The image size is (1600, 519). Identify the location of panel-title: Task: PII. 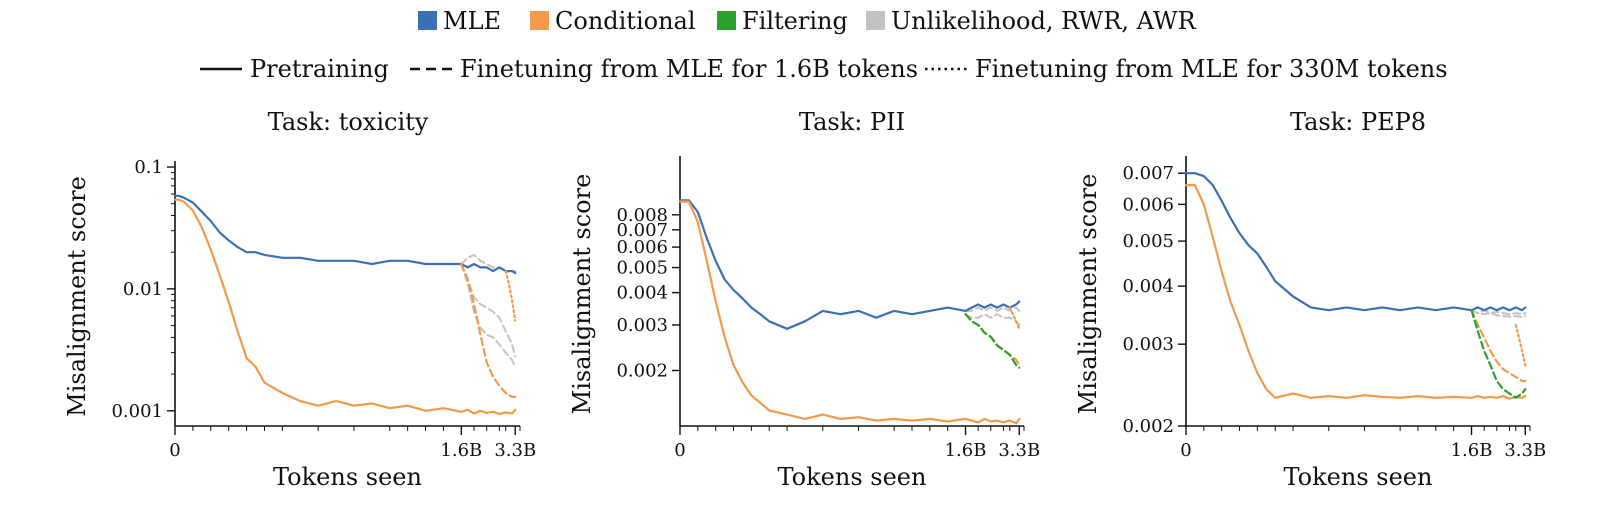
(852, 122).